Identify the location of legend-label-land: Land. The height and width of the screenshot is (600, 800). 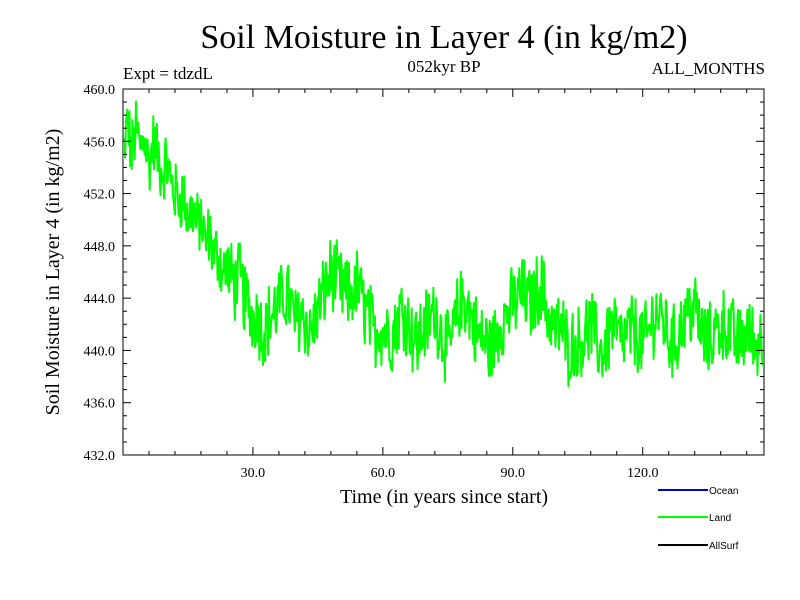
(720, 518).